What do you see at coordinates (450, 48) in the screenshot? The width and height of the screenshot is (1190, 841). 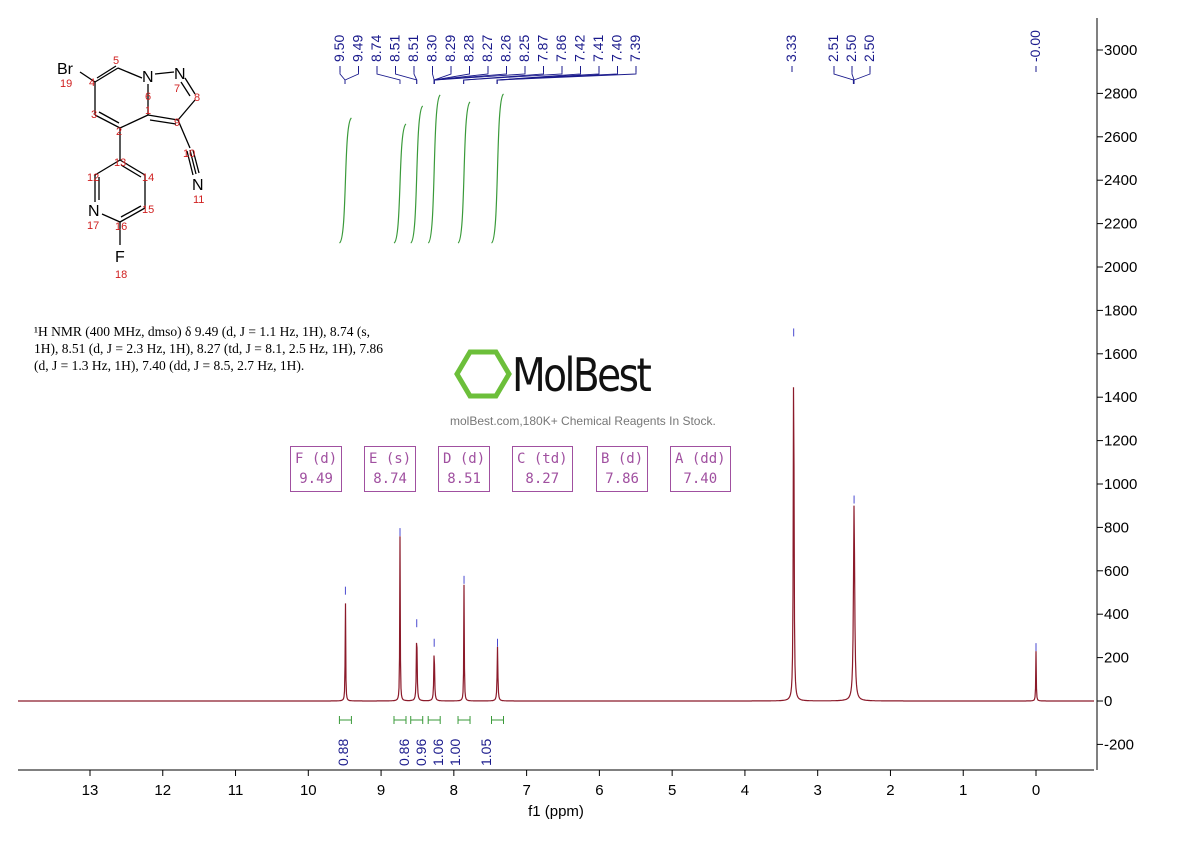 I see `peak-label: 8.29` at bounding box center [450, 48].